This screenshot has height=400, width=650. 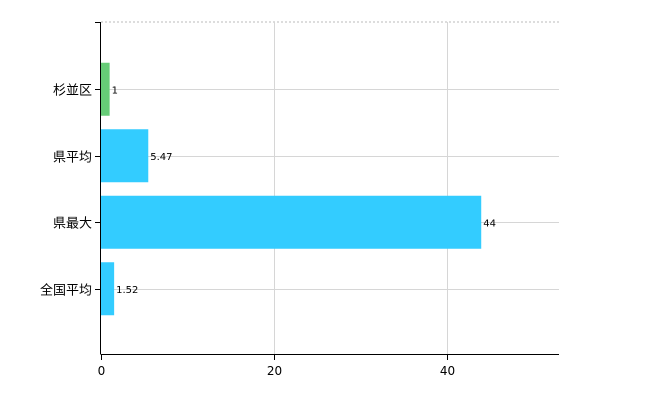 I want to click on category-label-4: 全国平均, so click(x=66, y=291).